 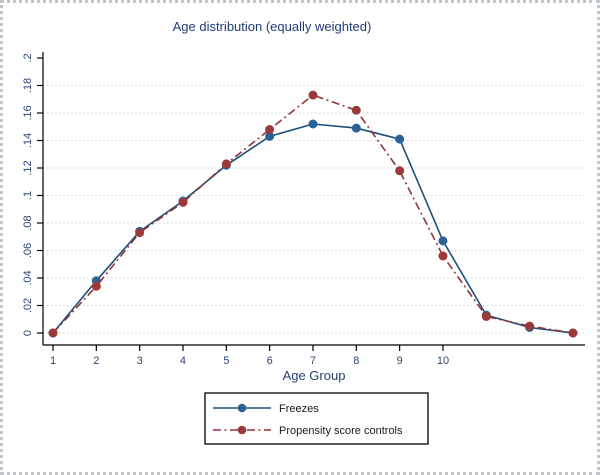 I want to click on x-tick-label: 10, so click(x=443, y=361).